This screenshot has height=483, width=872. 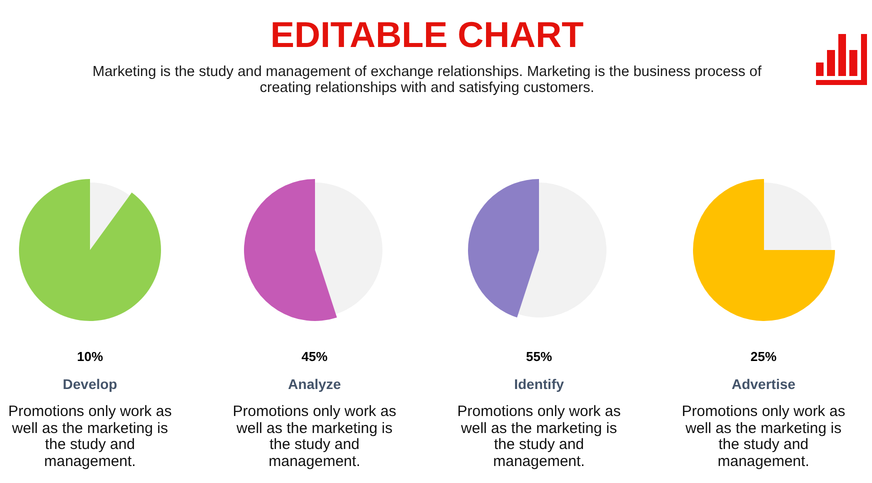 What do you see at coordinates (314, 357) in the screenshot?
I see `text: 45%` at bounding box center [314, 357].